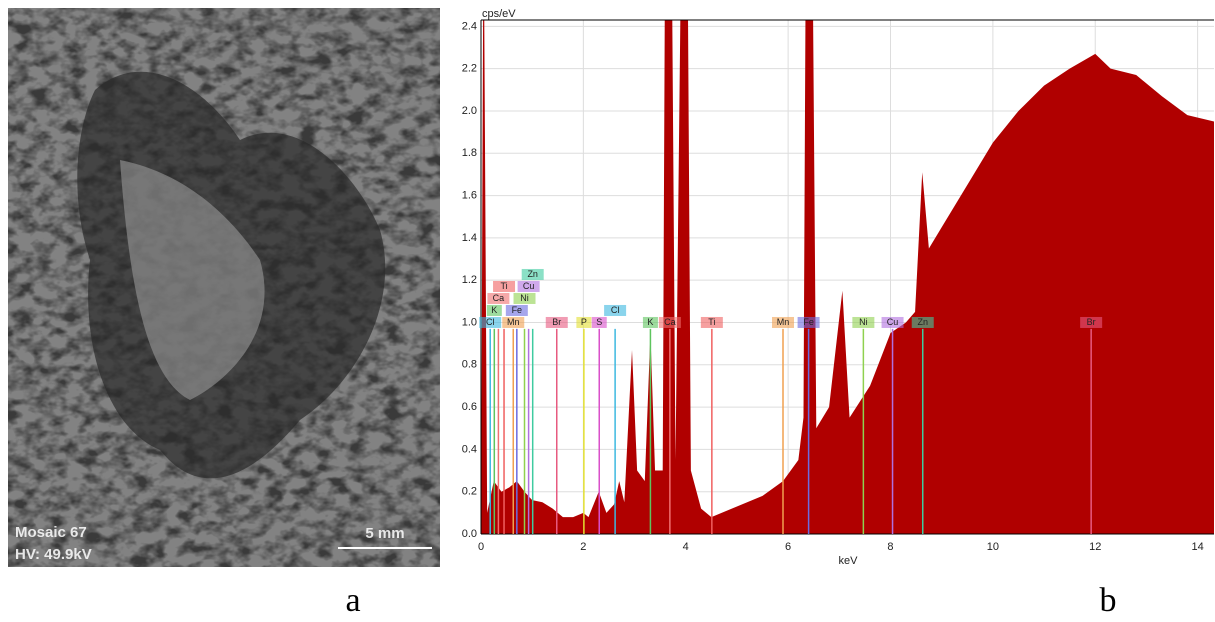  Describe the element at coordinates (1197, 547) in the screenshot. I see `x-tick-label: 14` at that location.